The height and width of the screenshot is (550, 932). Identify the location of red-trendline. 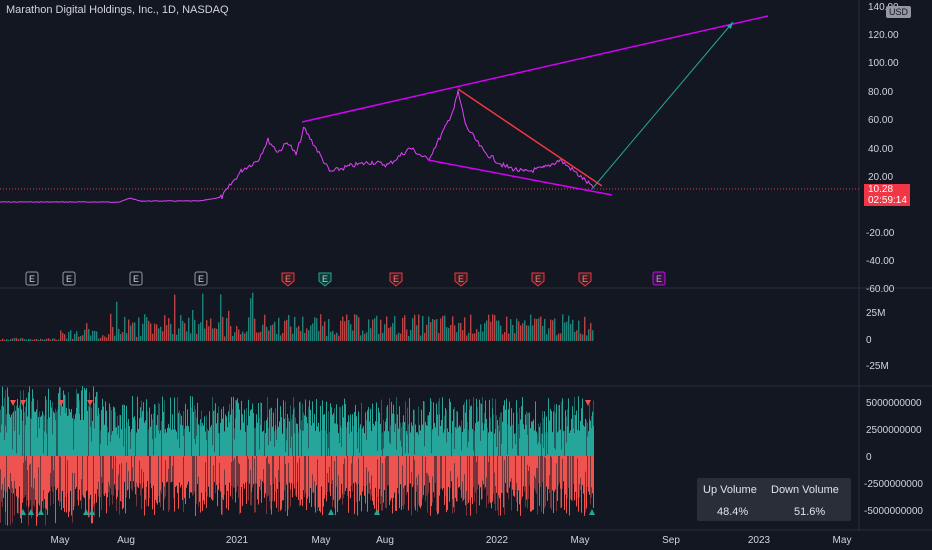
(530, 137).